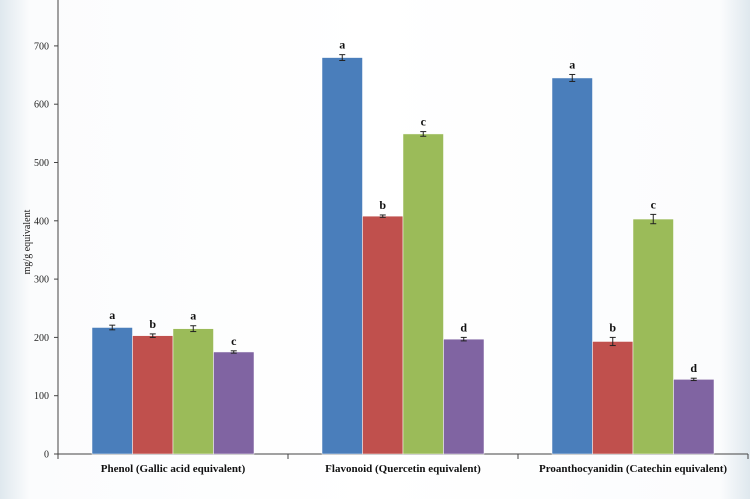 The image size is (750, 499). What do you see at coordinates (633, 469) in the screenshot?
I see `category-label: Proanthocyanidin (Catechin equivalent)` at bounding box center [633, 469].